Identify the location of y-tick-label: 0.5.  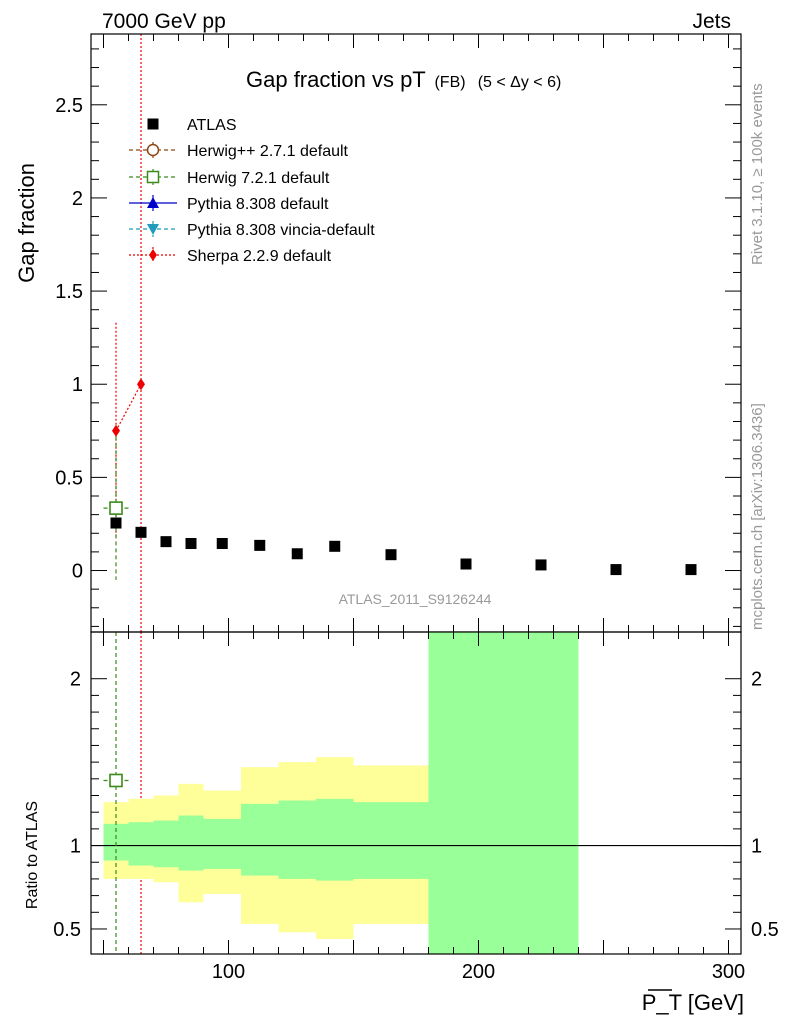
(69, 478).